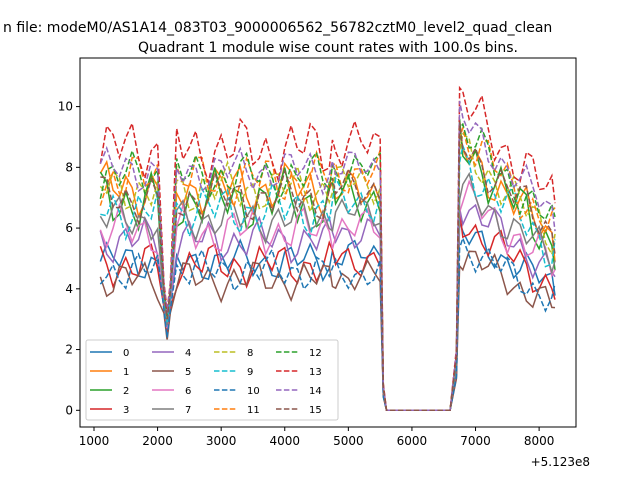 The height and width of the screenshot is (480, 640). I want to click on x-tick-label: 8000, so click(539, 441).